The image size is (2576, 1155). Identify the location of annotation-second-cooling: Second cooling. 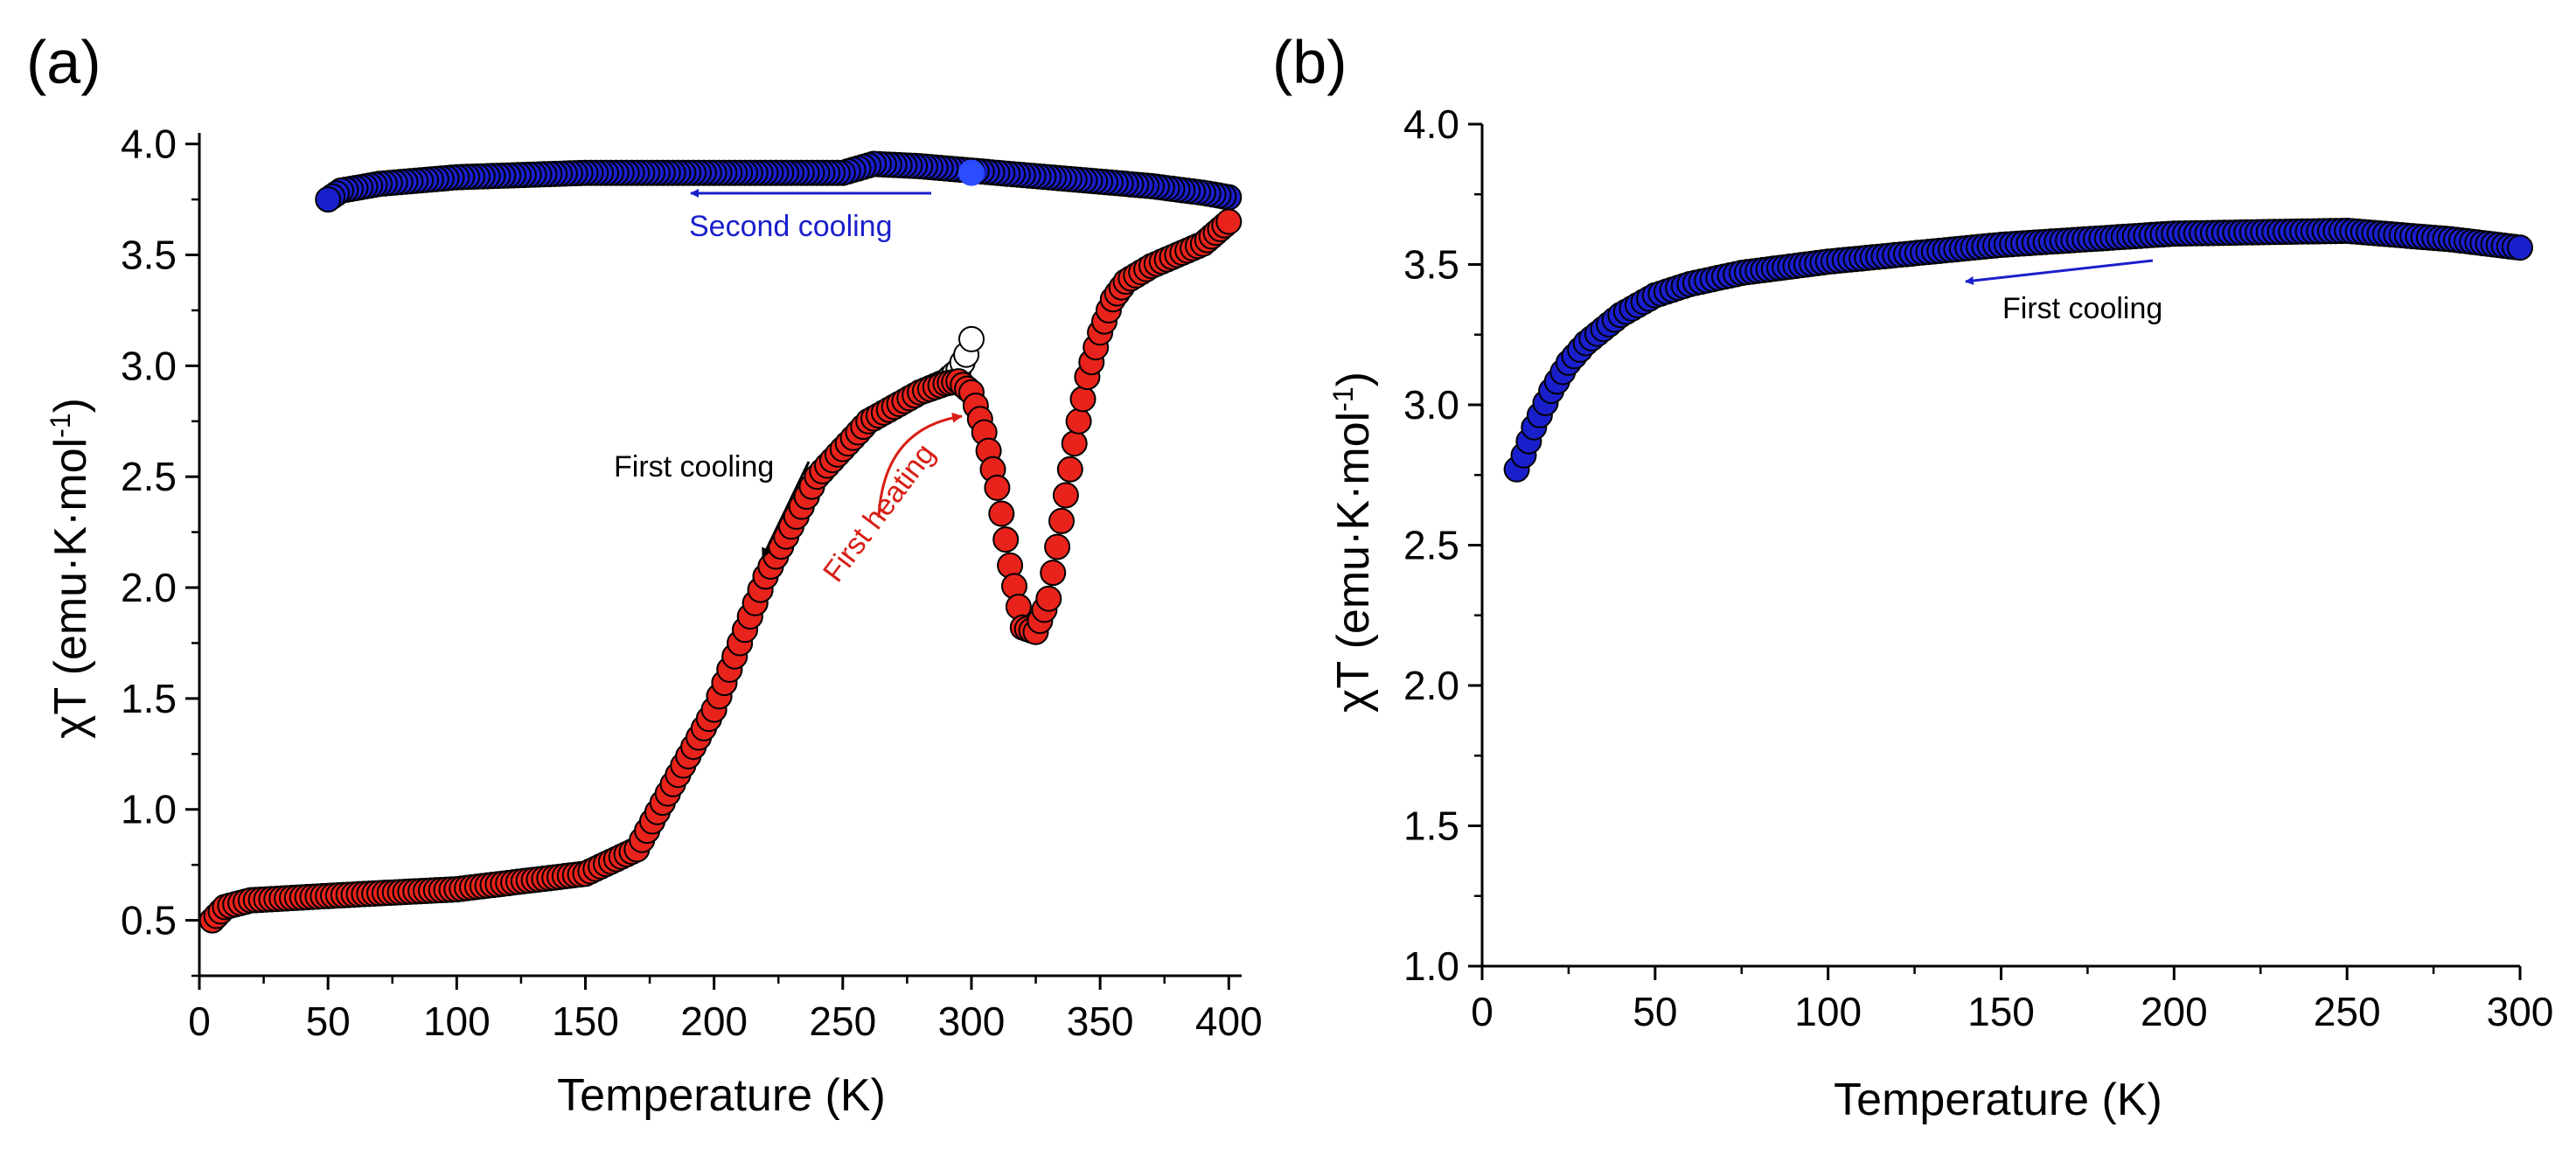
(810, 216).